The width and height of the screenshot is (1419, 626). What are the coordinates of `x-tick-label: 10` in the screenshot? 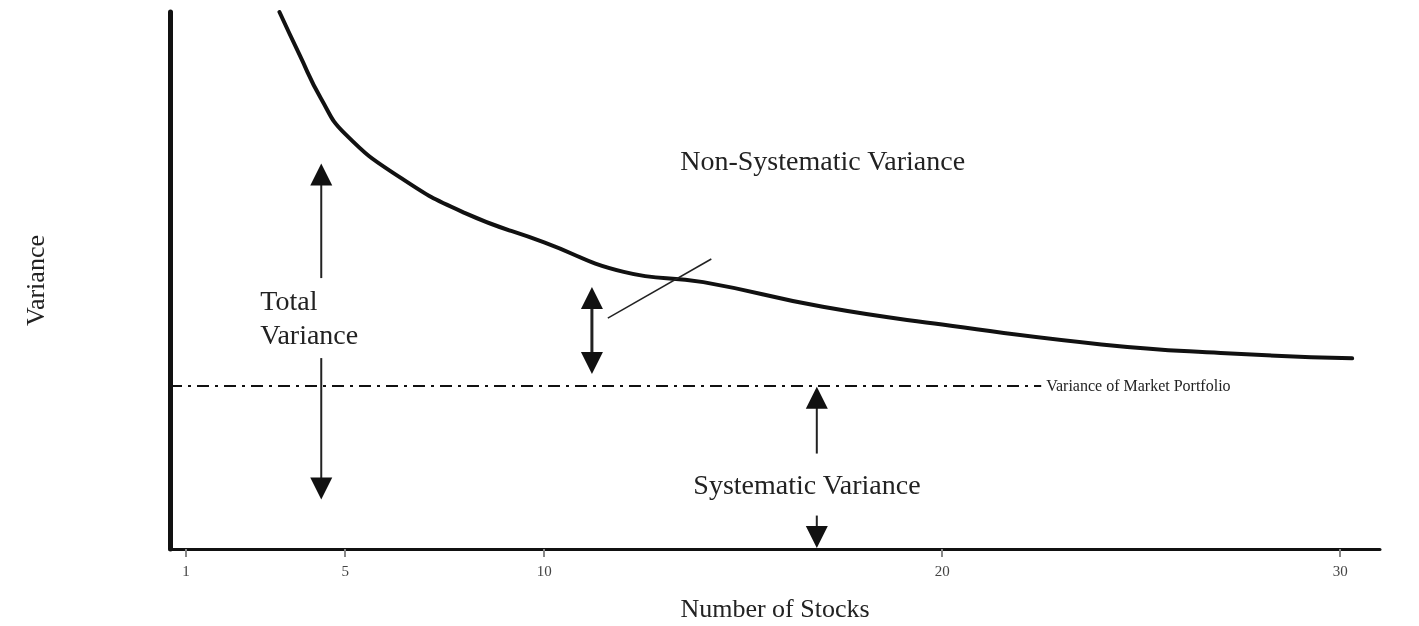 It's located at (544, 570).